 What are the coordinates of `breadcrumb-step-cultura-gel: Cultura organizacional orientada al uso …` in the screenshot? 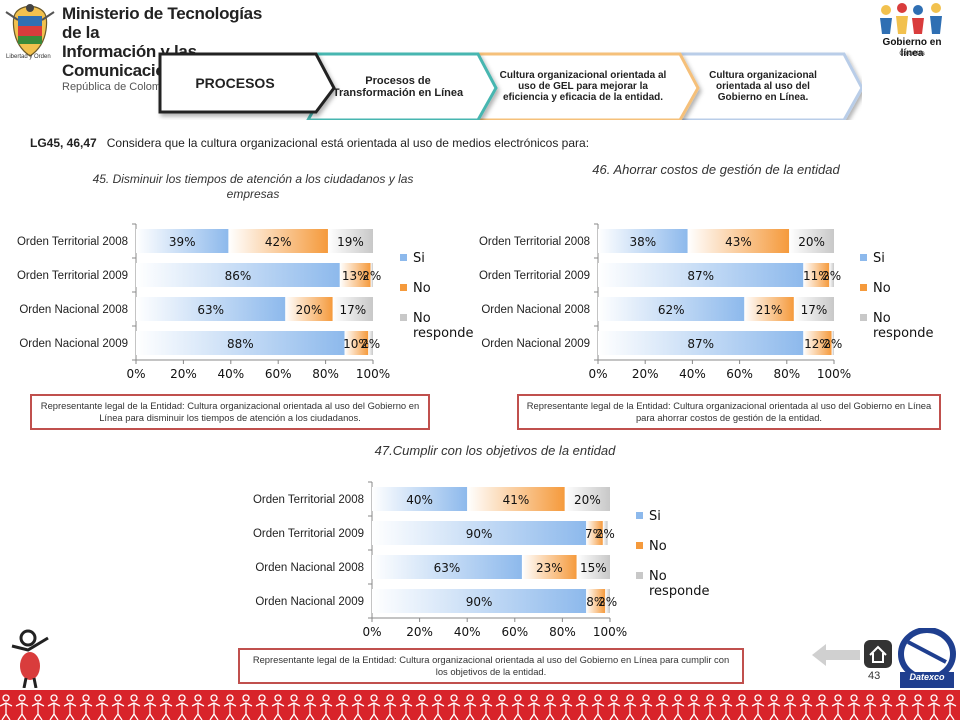 It's located at (583, 86).